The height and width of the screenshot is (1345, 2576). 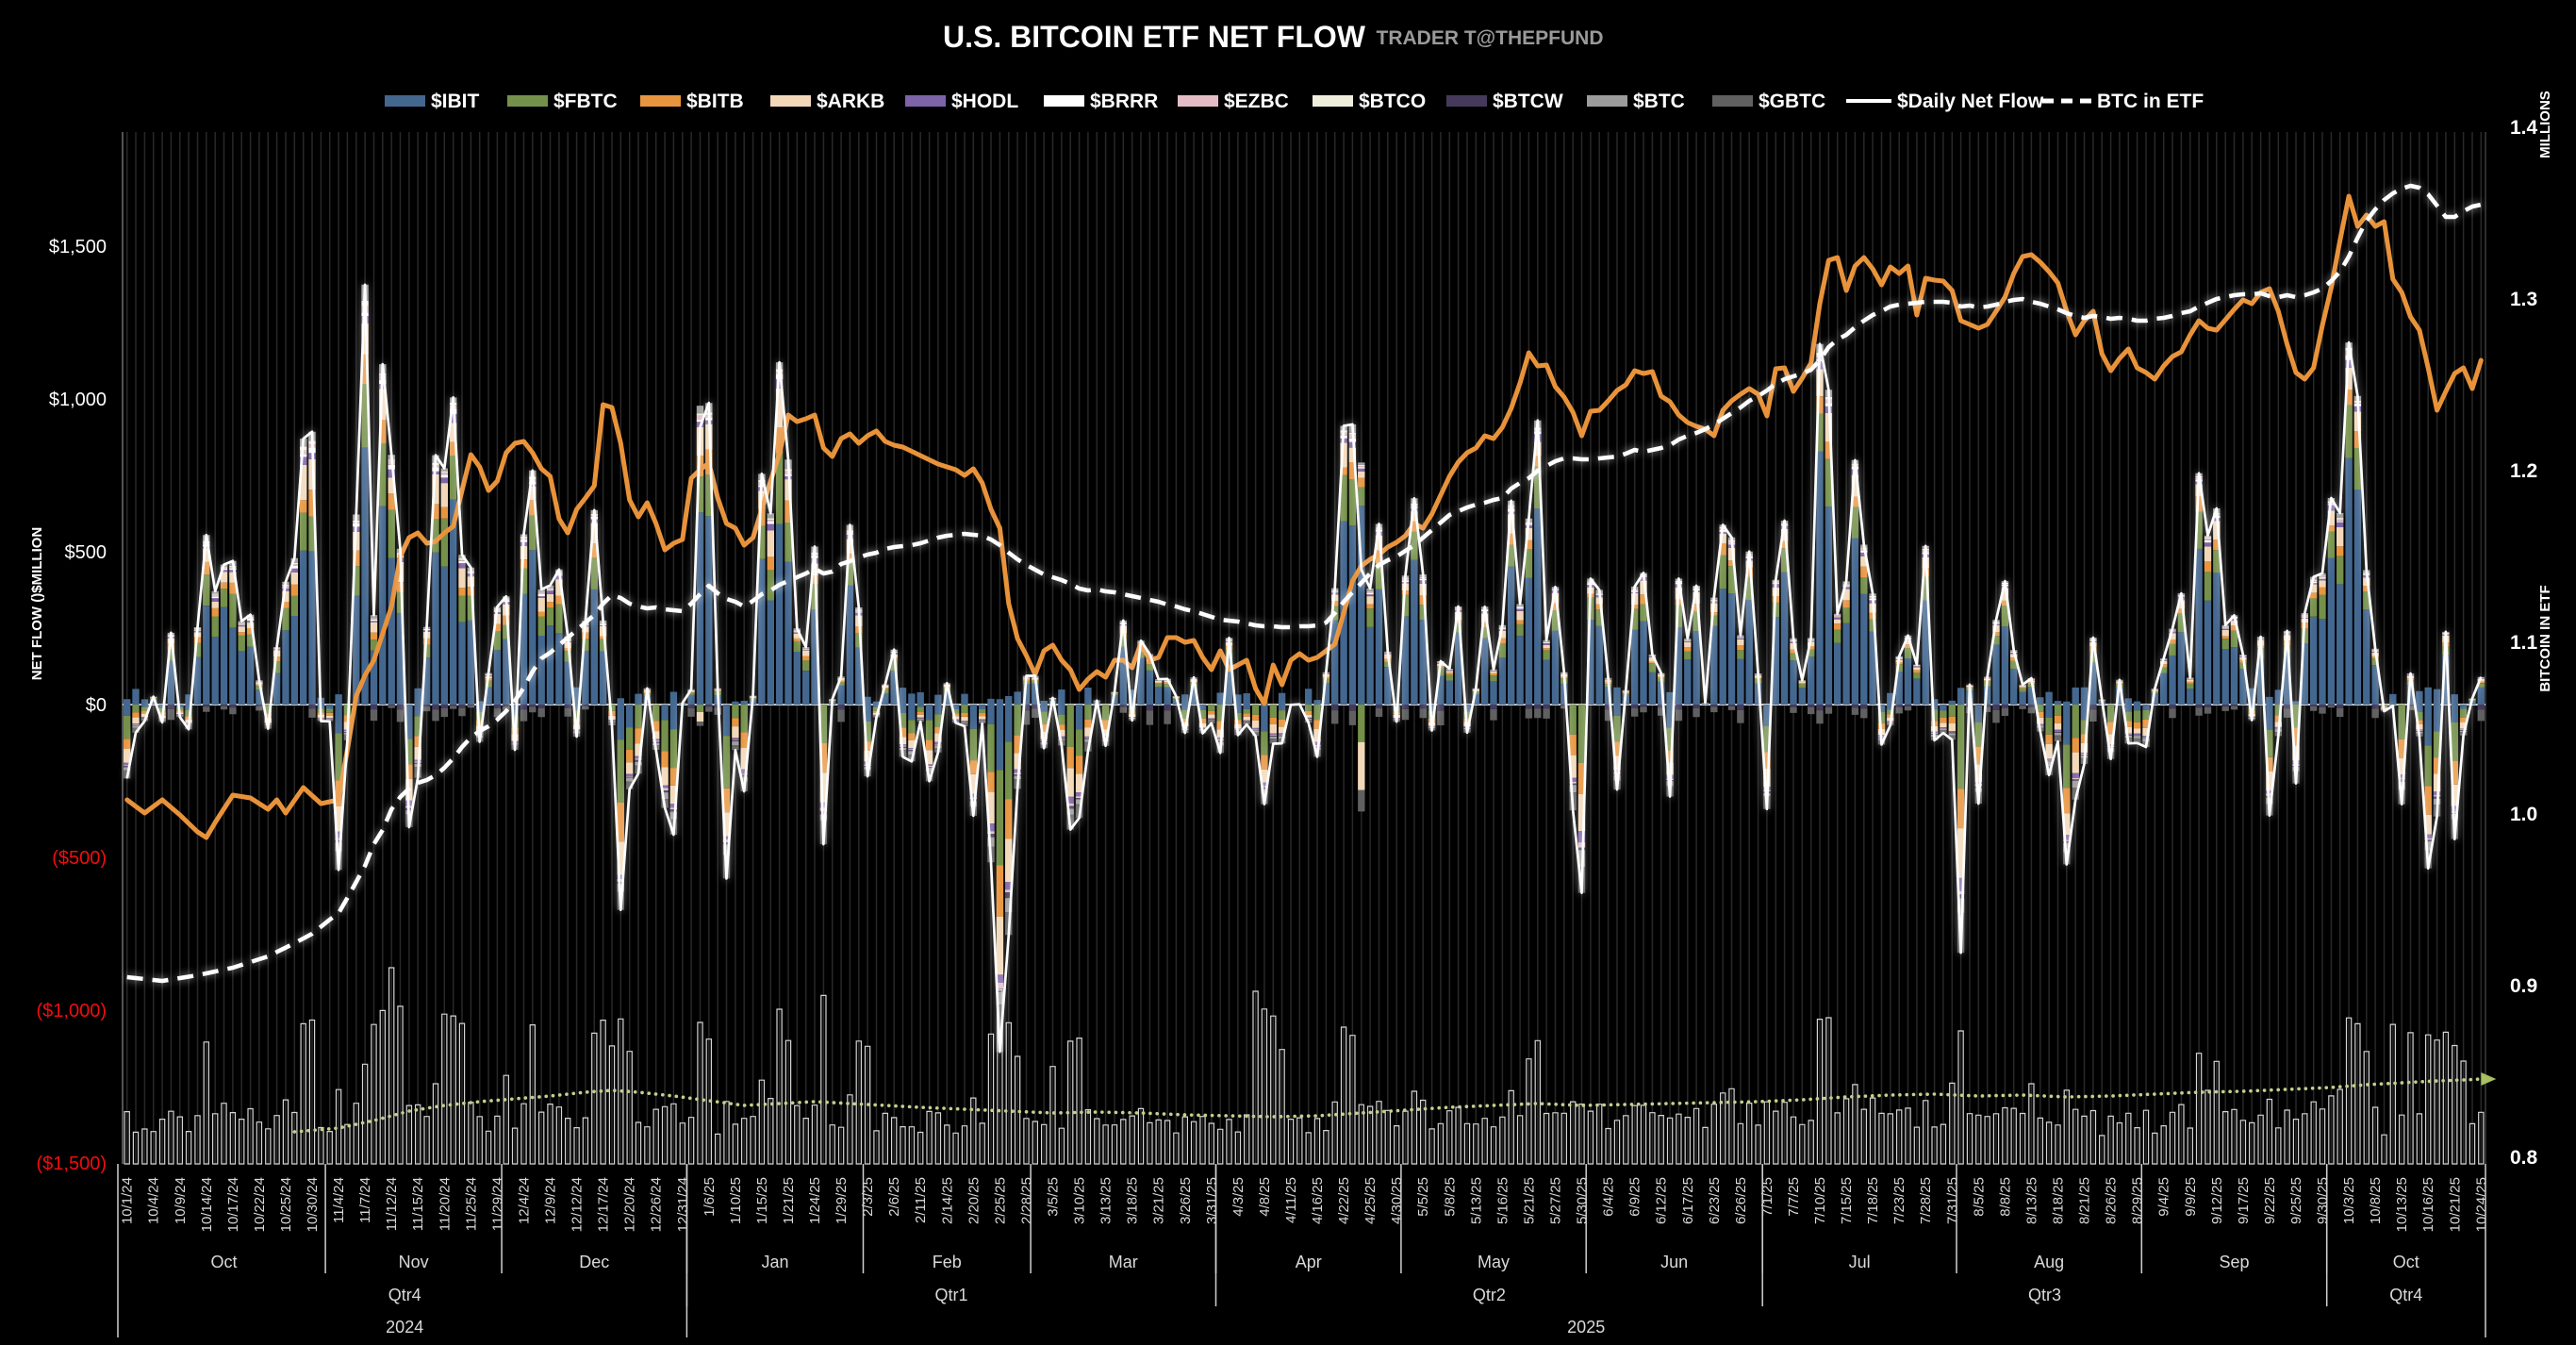 What do you see at coordinates (850, 101) in the screenshot?
I see `svg-text: $ARKB` at bounding box center [850, 101].